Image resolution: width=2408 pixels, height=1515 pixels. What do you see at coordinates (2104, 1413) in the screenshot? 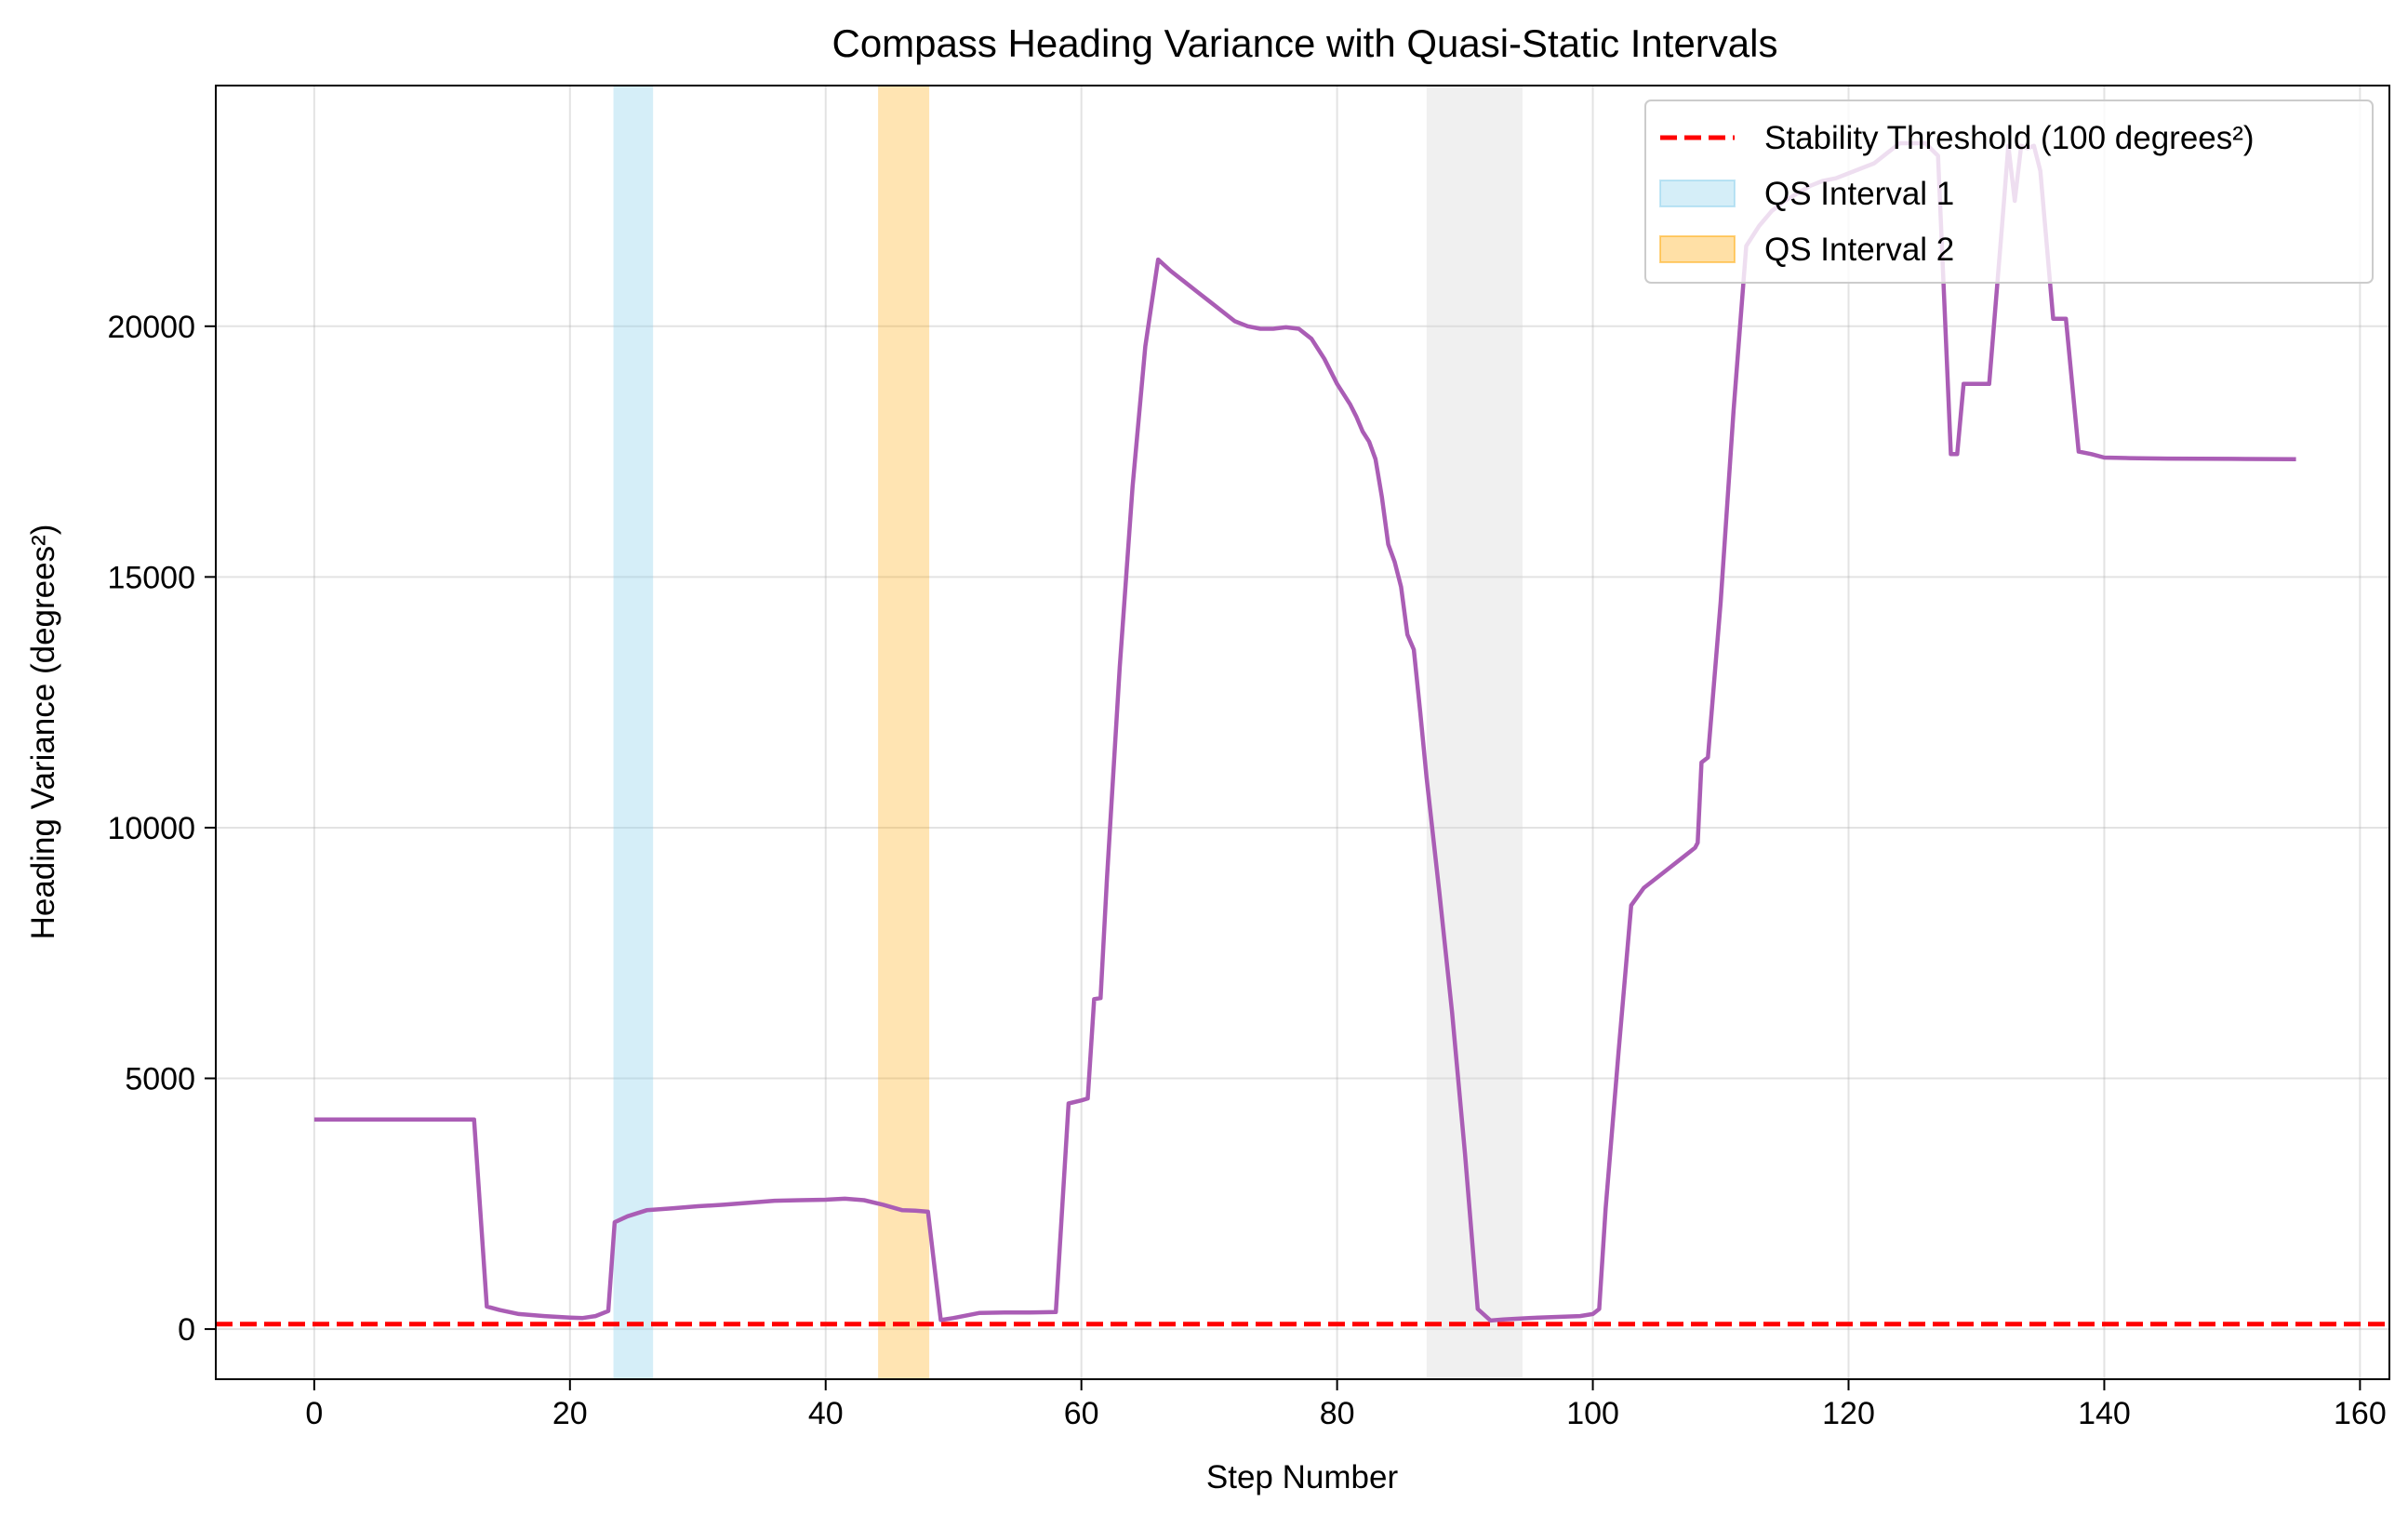
I see `x-tick-label: 140` at bounding box center [2104, 1413].